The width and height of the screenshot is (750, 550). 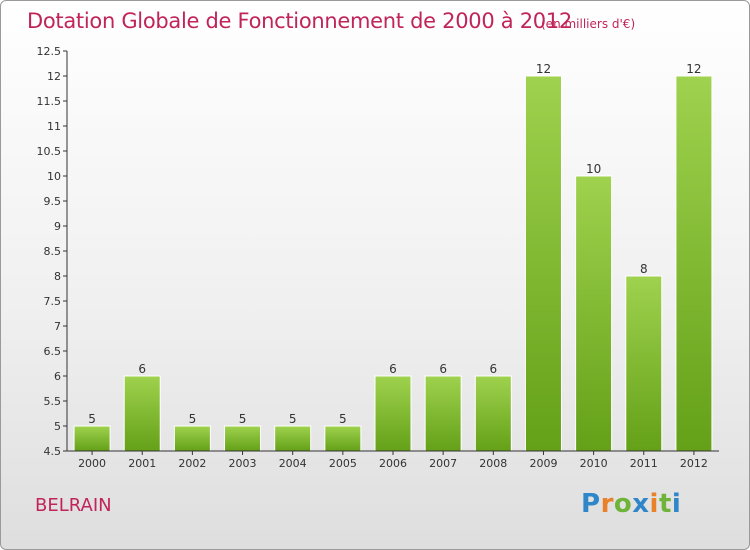 What do you see at coordinates (493, 463) in the screenshot?
I see `x-tick-label-2008: 2008` at bounding box center [493, 463].